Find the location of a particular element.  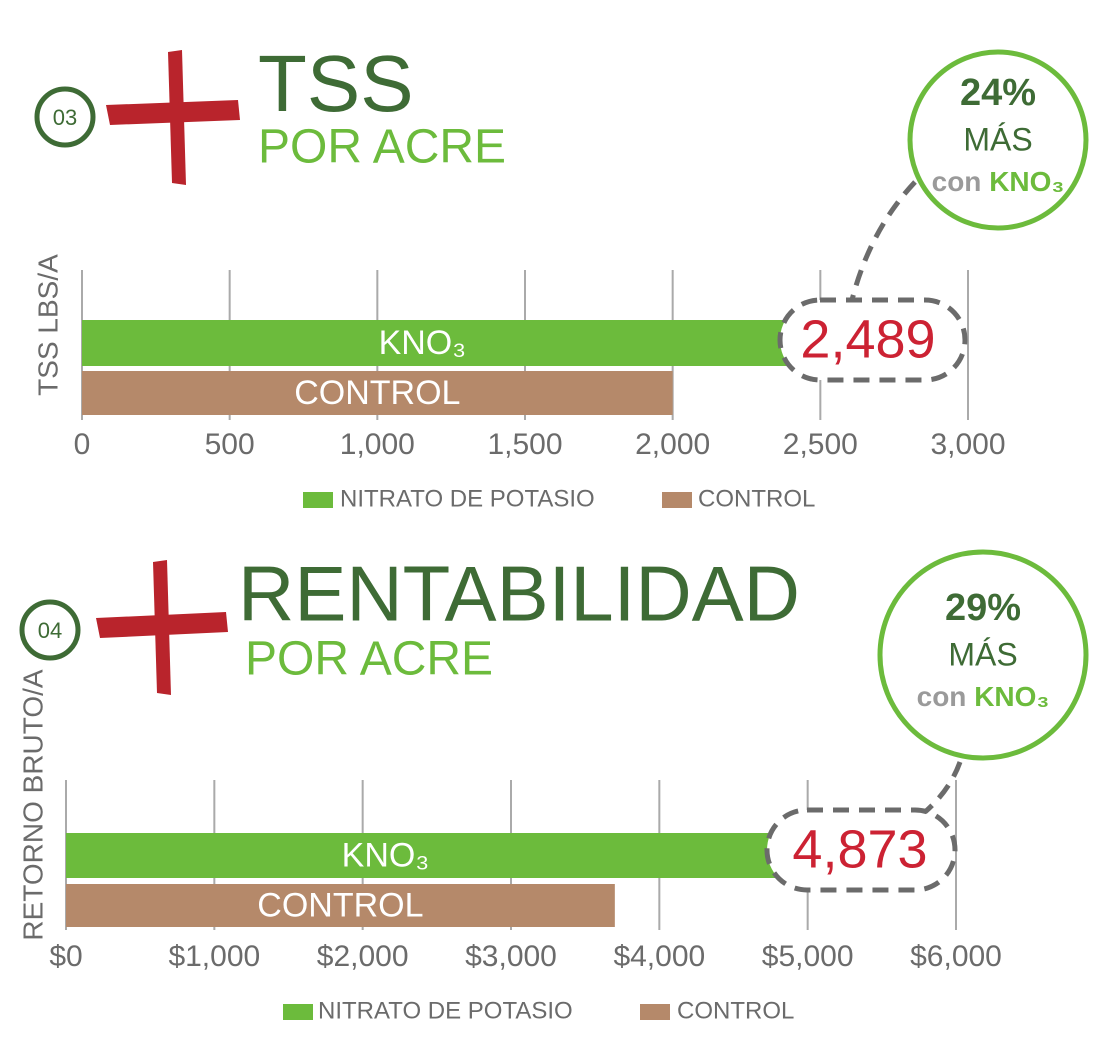

badge-label: 03 is located at coordinates (65, 117).